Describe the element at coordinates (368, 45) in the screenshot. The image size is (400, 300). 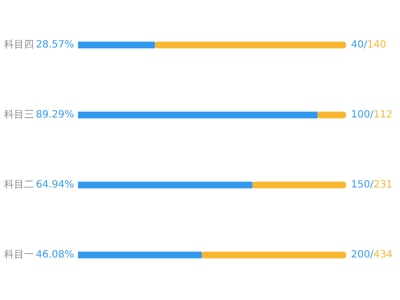
I see `data-label: 40/140` at that location.